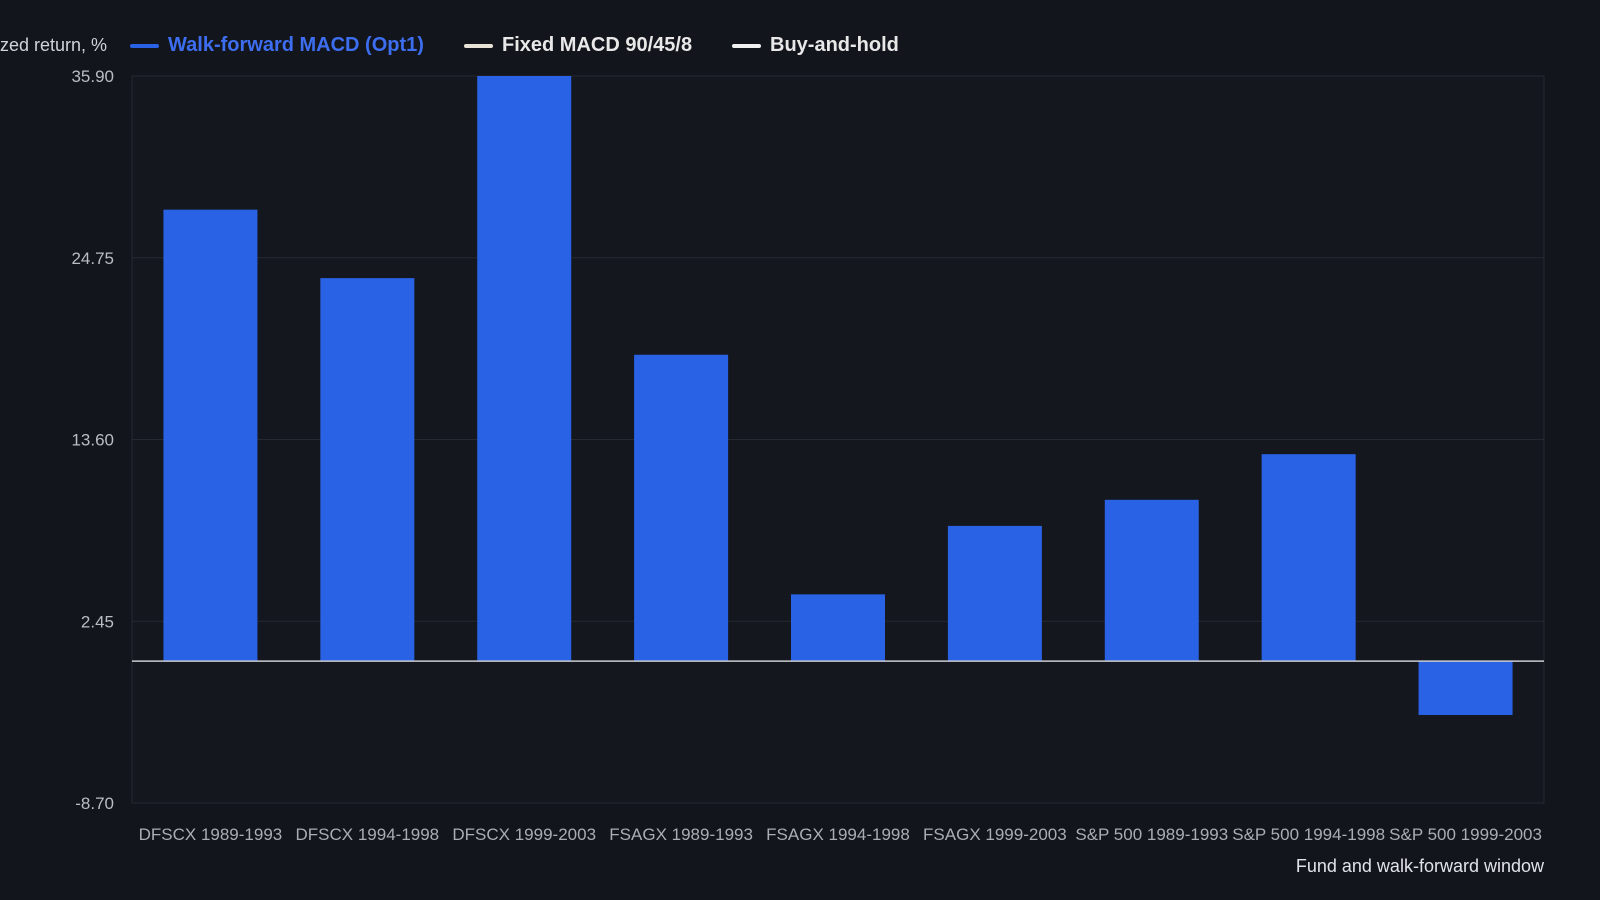 The height and width of the screenshot is (900, 1600). What do you see at coordinates (524, 834) in the screenshot?
I see `x-tick-label: DFSCX 1999-2003` at bounding box center [524, 834].